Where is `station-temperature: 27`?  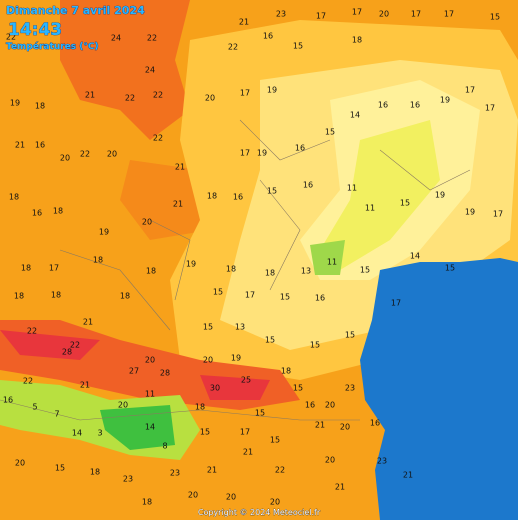 station-temperature: 27 is located at coordinates (134, 371).